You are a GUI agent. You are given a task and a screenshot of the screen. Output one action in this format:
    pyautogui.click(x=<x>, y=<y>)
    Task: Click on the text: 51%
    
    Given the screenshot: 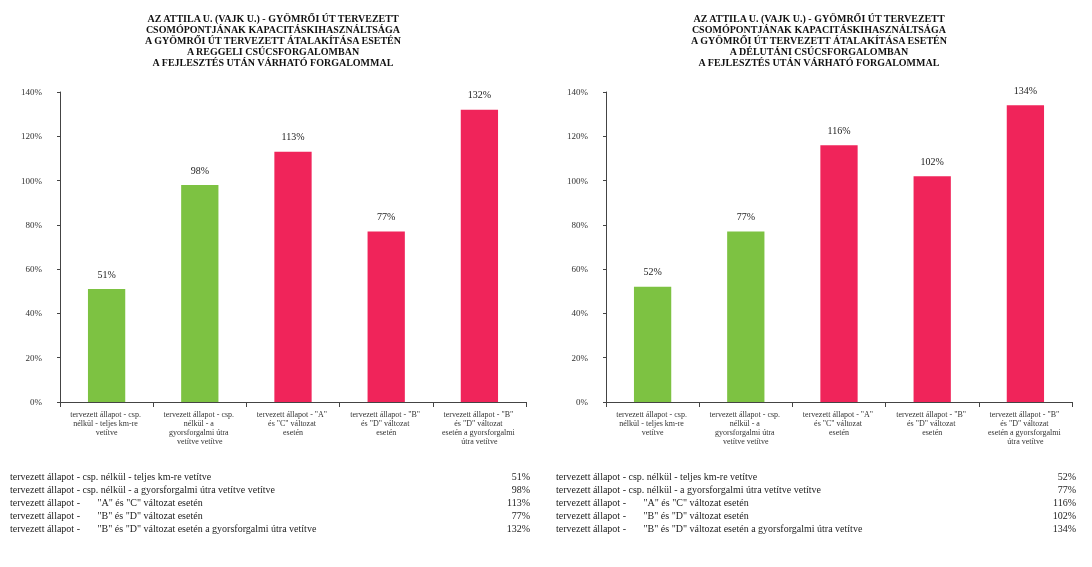 What is the action you would take?
    pyautogui.click(x=520, y=476)
    